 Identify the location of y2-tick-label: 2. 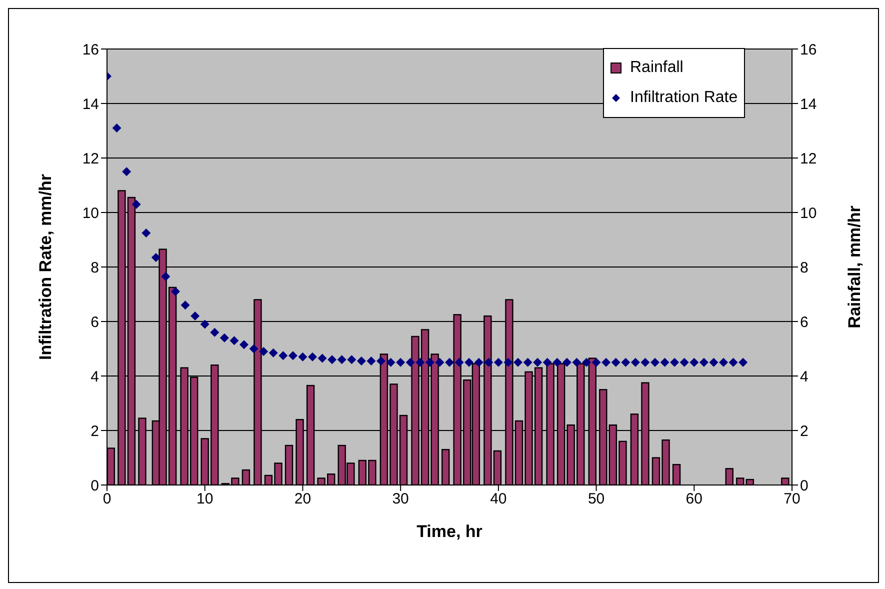
(804, 431).